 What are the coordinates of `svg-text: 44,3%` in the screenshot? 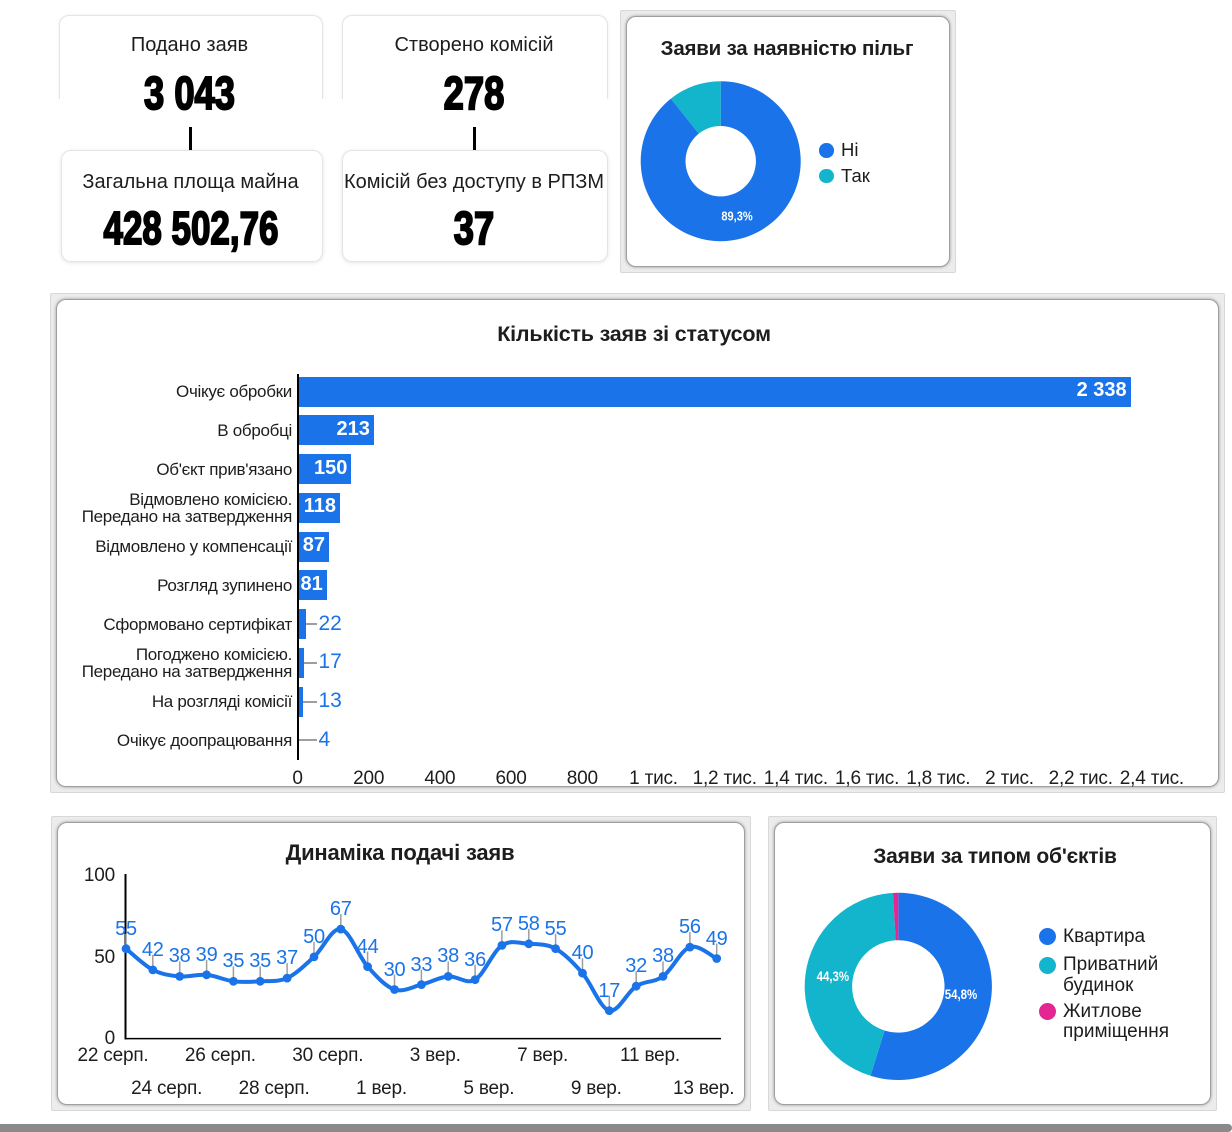 It's located at (833, 976).